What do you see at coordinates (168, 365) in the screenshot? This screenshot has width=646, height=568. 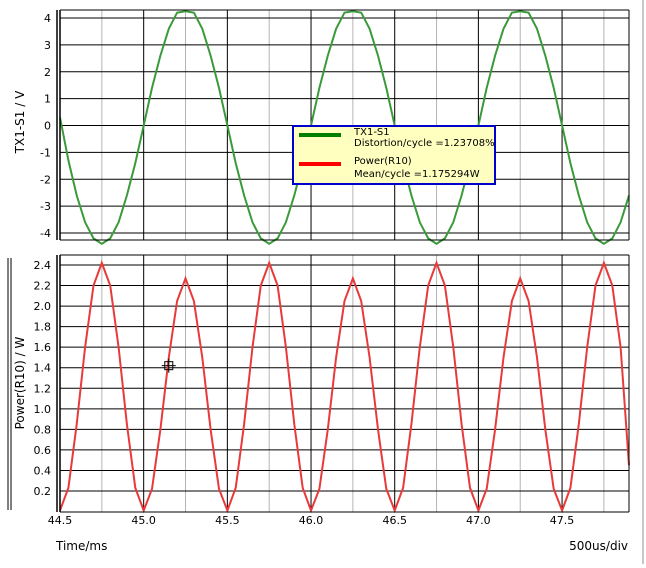 I see `crosshair-cursor-icon` at bounding box center [168, 365].